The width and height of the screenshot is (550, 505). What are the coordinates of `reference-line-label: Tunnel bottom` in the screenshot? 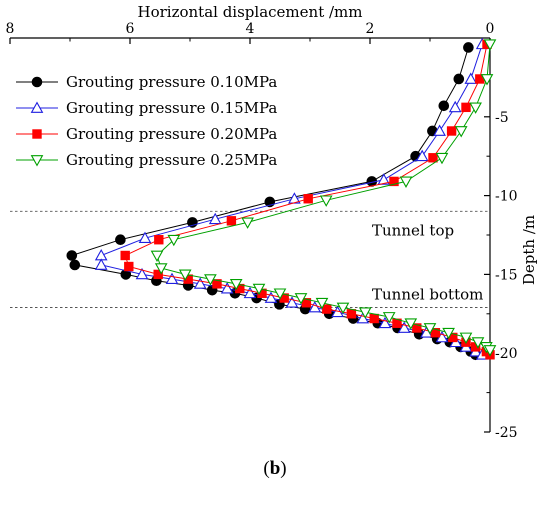 It's located at (427, 294).